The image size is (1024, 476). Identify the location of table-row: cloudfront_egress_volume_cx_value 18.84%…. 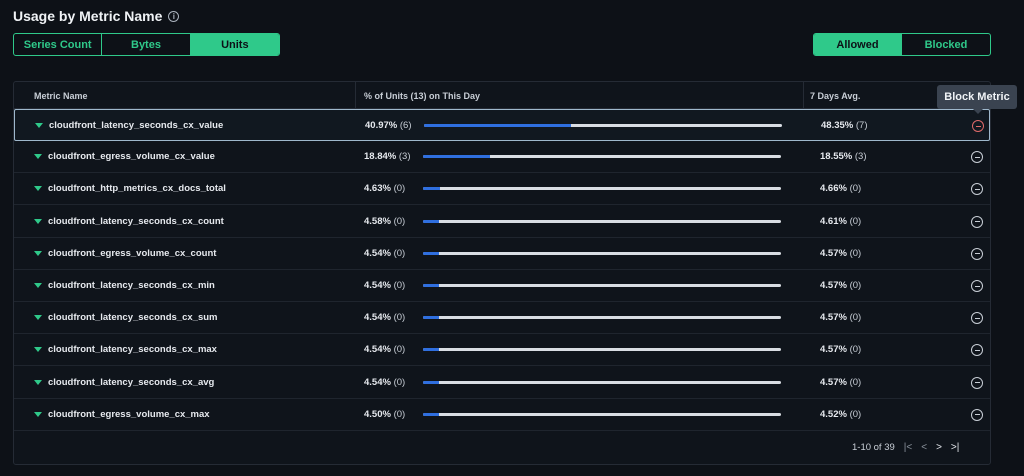
(502, 157).